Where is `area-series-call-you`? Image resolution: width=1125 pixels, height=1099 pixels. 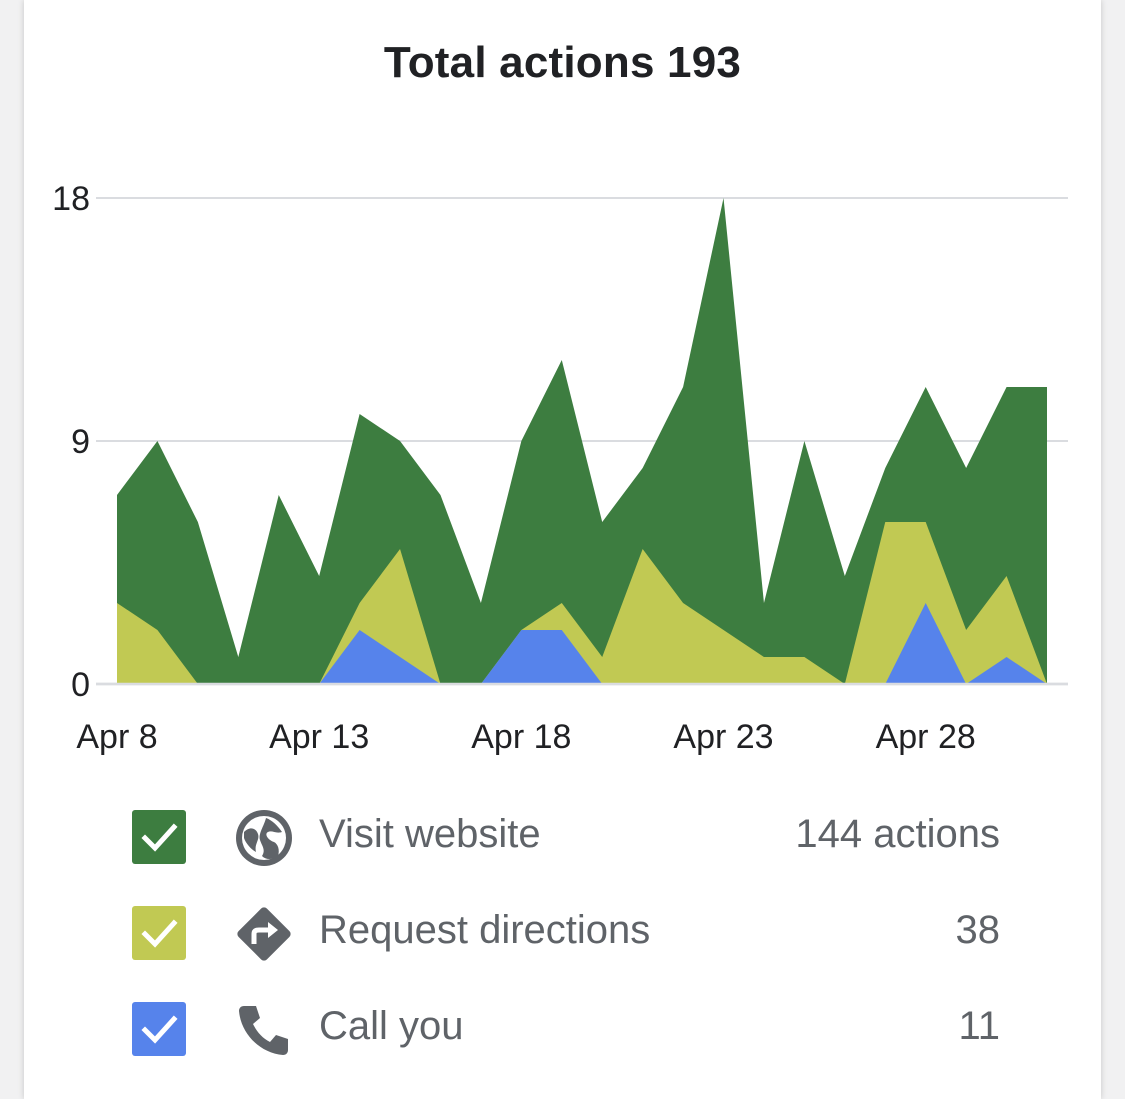
area-series-call-you is located at coordinates (582, 643).